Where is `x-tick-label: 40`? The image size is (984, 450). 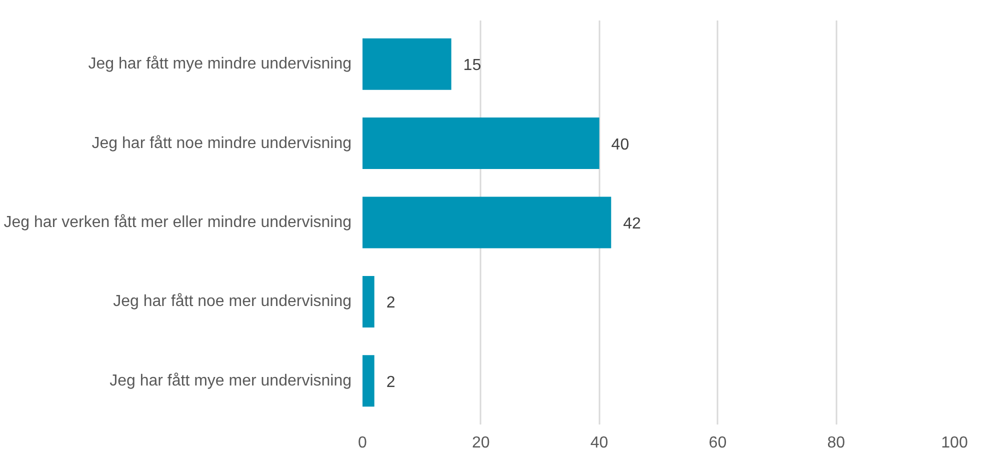
x-tick-label: 40 is located at coordinates (599, 442).